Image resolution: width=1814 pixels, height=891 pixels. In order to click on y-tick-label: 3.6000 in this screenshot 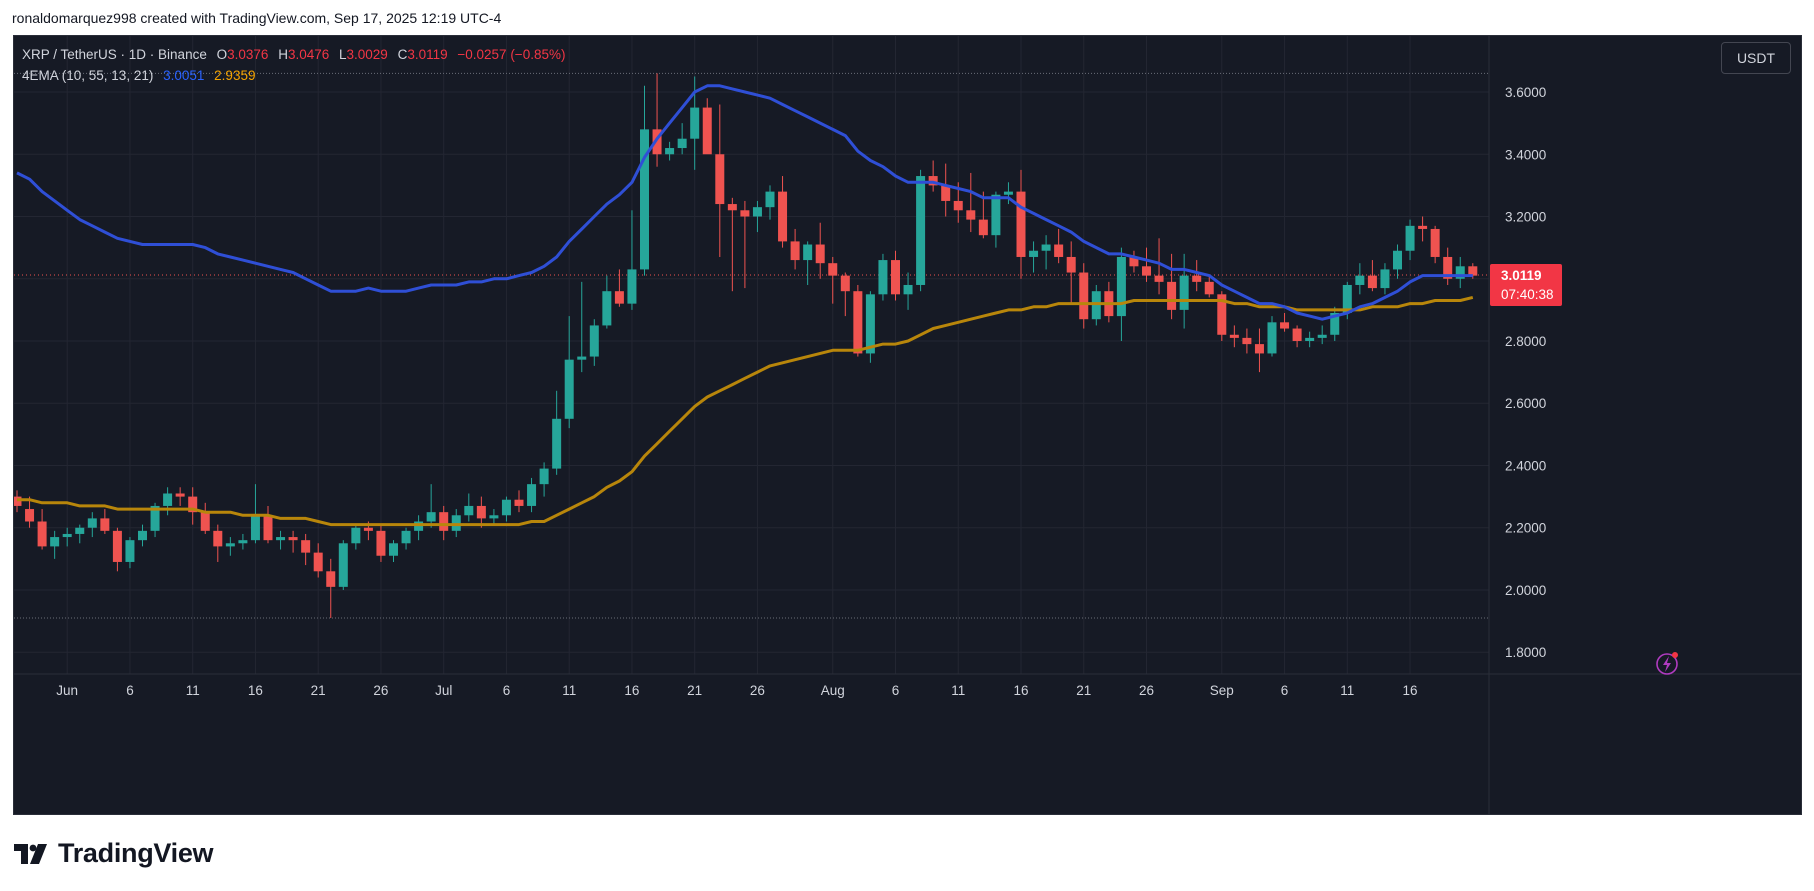, I will do `click(1525, 92)`.